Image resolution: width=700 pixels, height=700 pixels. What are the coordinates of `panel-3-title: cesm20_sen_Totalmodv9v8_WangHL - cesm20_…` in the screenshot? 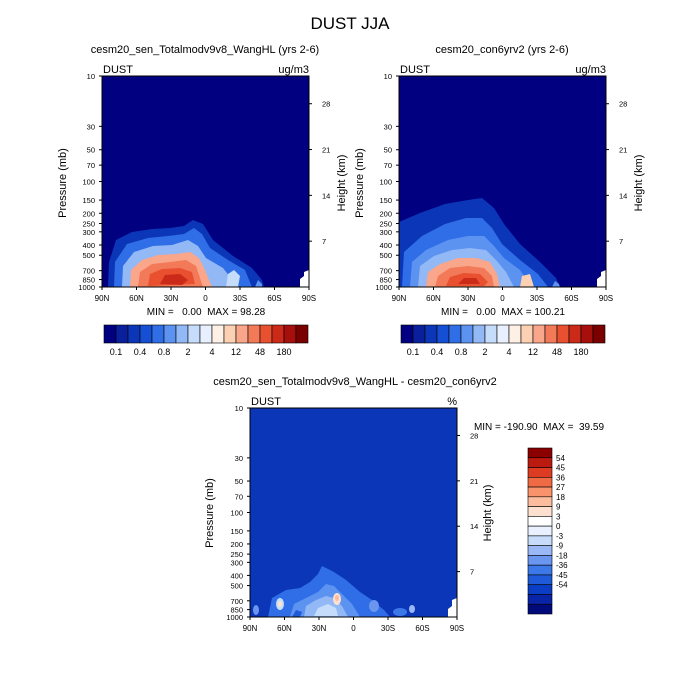 It's located at (355, 382).